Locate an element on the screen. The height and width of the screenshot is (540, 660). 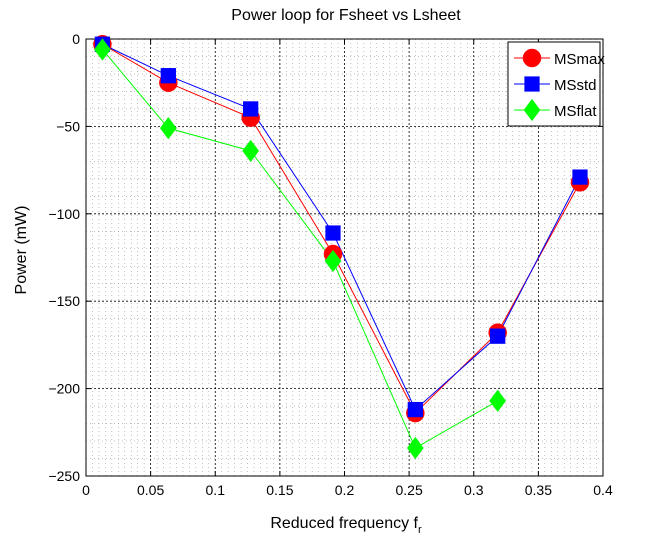
y-tick-label: −100 is located at coordinates (64, 214).